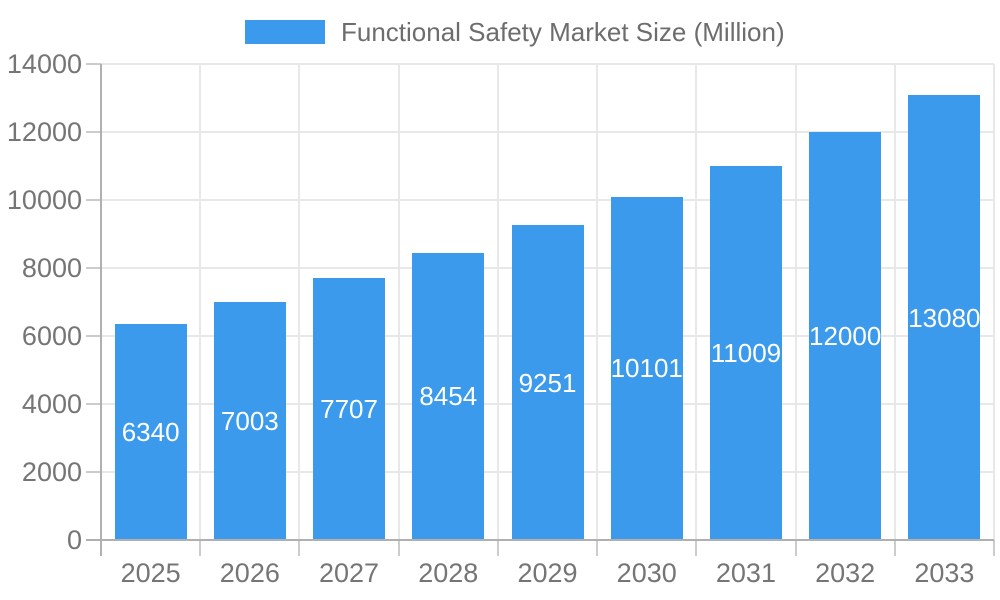 This screenshot has height=600, width=1000. I want to click on x-axis-tick-label: 2026, so click(249, 573).